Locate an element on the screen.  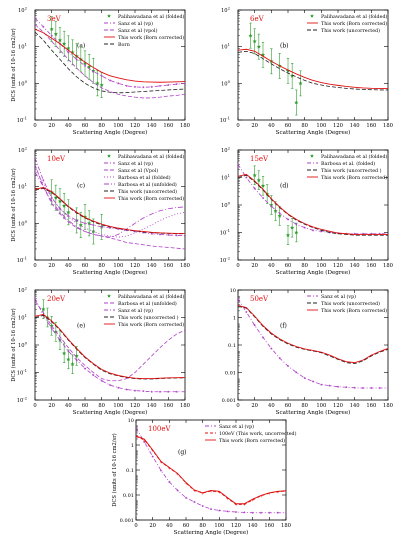
y-axis-label: DCS (units of 10-16 cm2/sr) is located at coordinates (13, 64).